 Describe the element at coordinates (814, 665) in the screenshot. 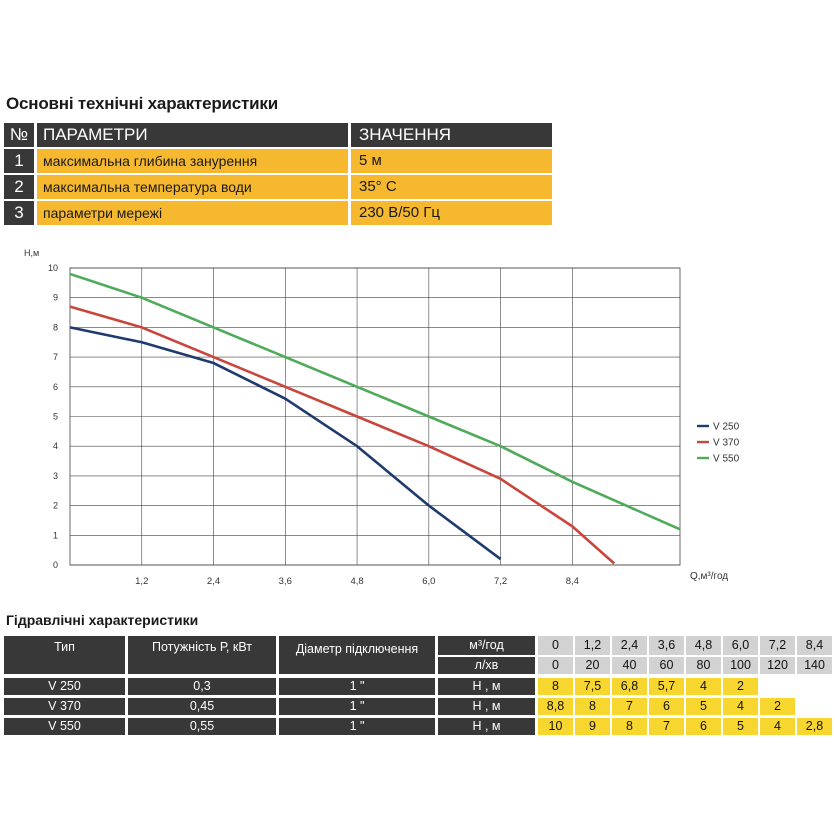

I see `flow-lmin-cell: 140` at that location.